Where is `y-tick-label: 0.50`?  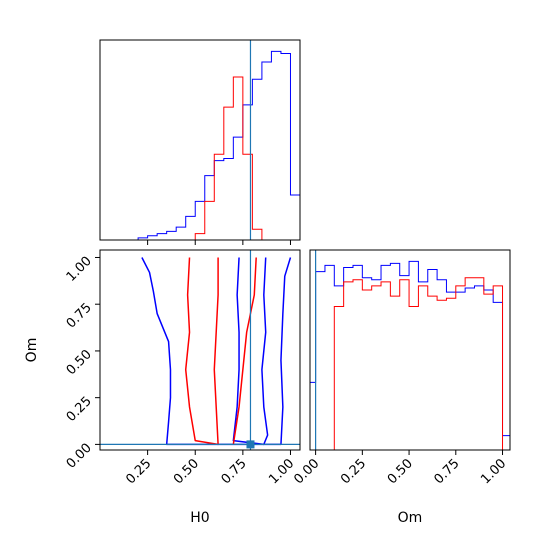 y-tick-label: 0.50 is located at coordinates (79, 362).